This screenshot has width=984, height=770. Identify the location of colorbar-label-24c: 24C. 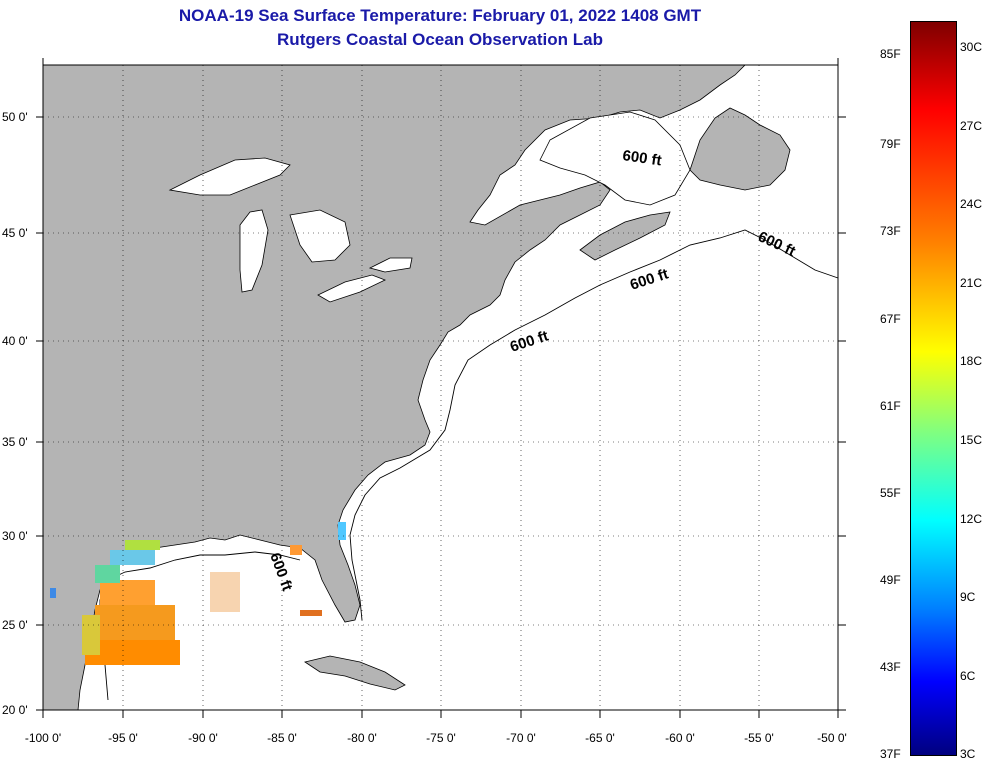
(971, 204).